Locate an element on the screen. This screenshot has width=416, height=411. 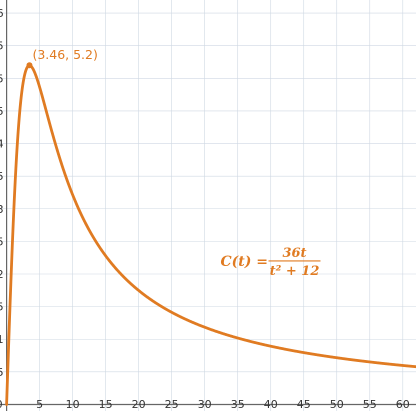
x-tick-label: 35 is located at coordinates (238, 404).